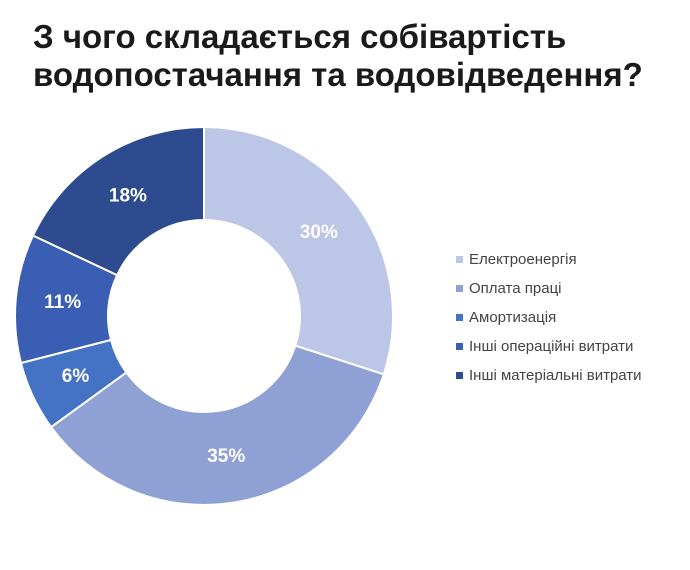 The width and height of the screenshot is (690, 570). I want to click on legend-item-depreciation: Амортизація, so click(549, 317).